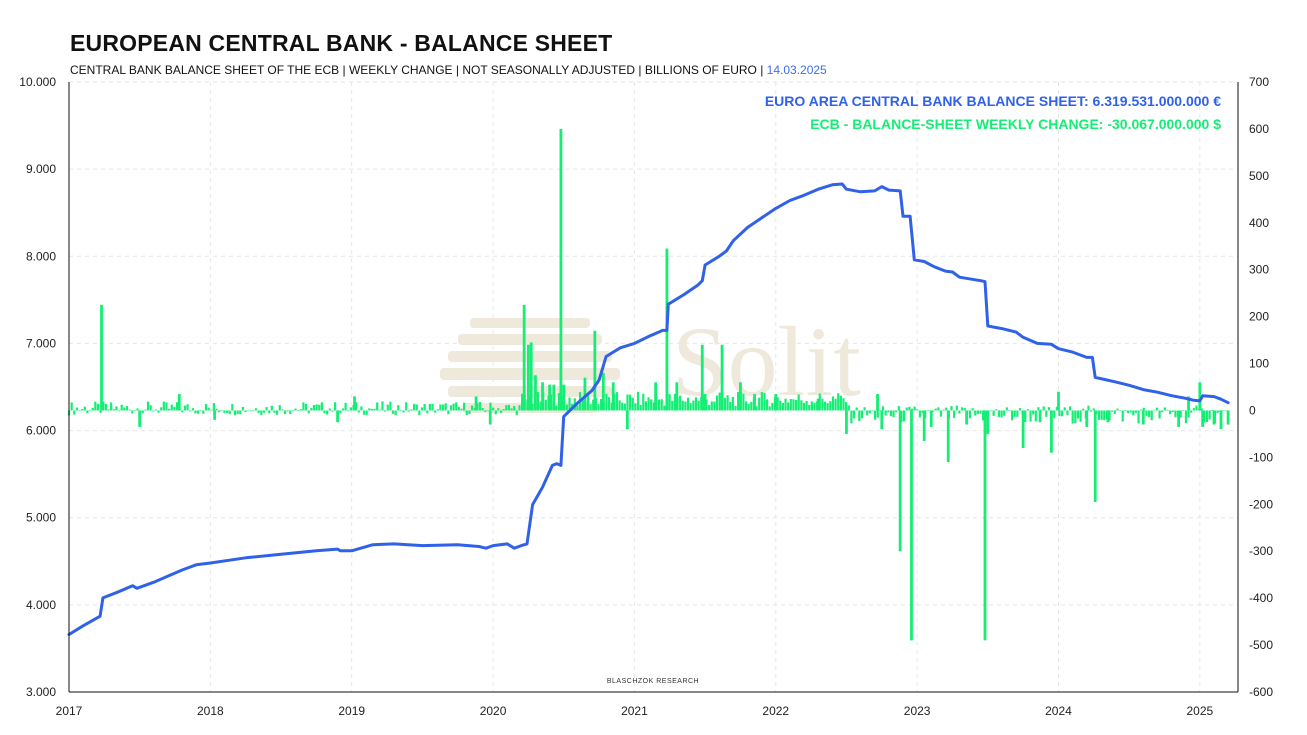 The image size is (1307, 735). Describe the element at coordinates (493, 711) in the screenshot. I see `x-tick-label: 2020` at that location.